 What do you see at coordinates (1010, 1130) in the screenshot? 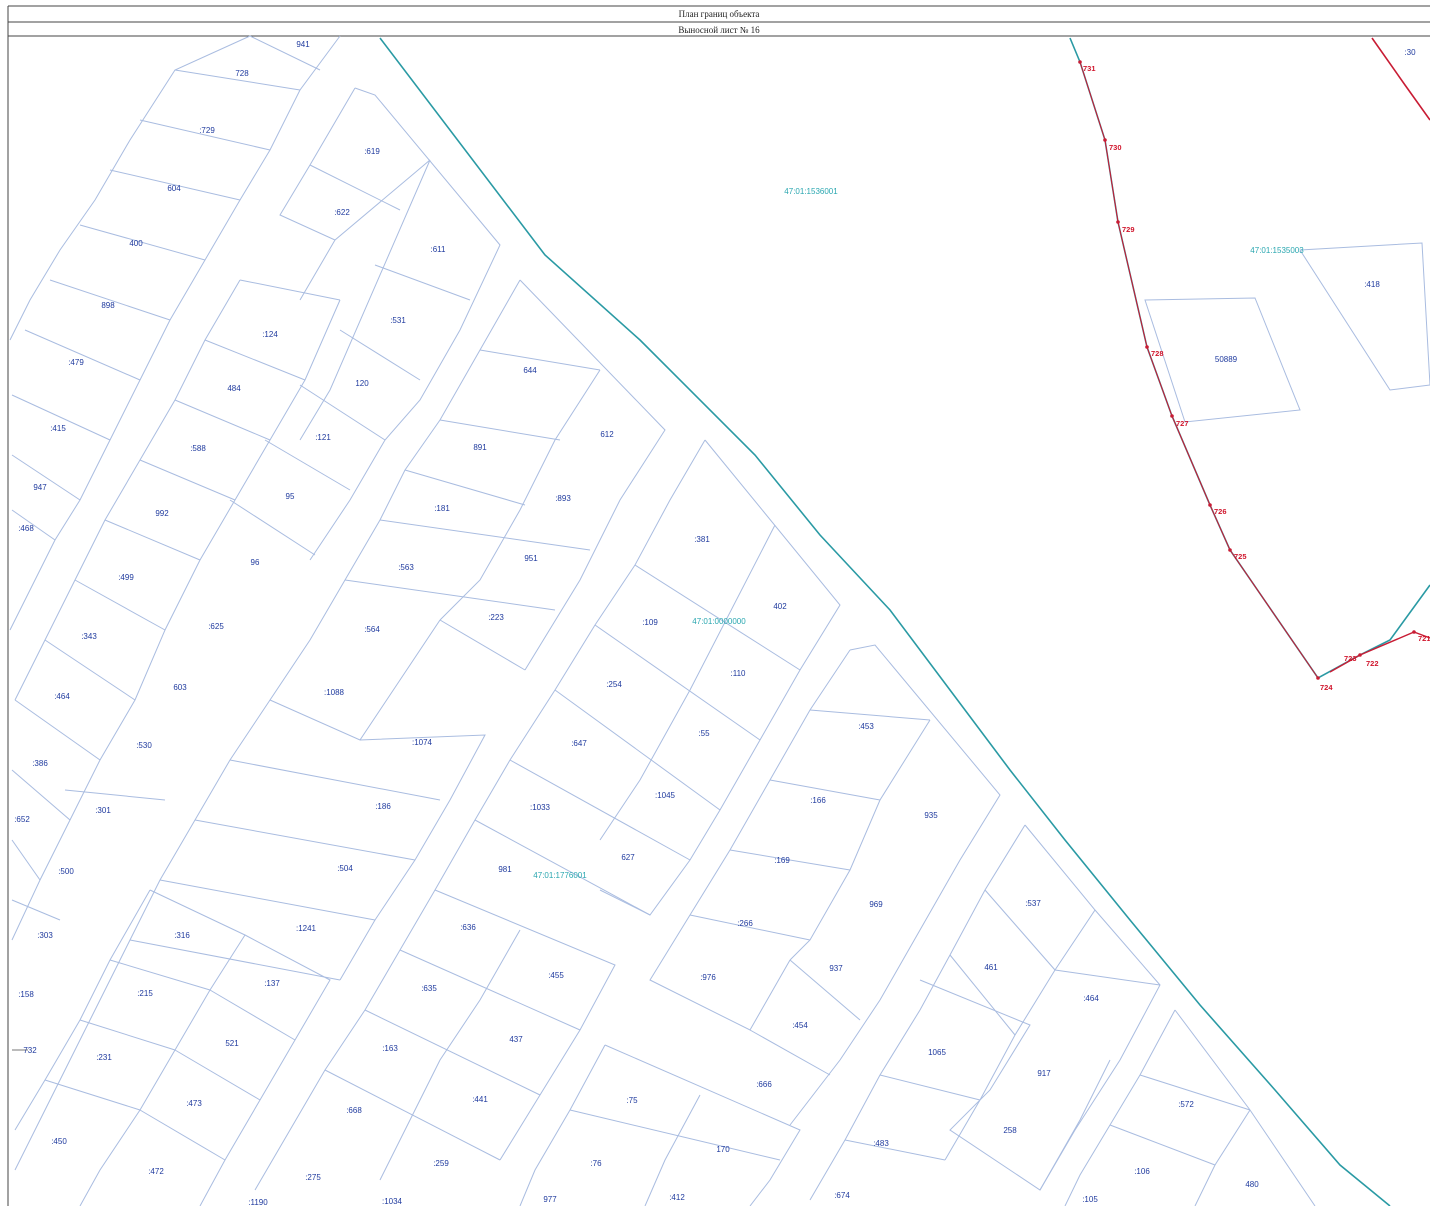
I see `parcel-label: 258` at bounding box center [1010, 1130].